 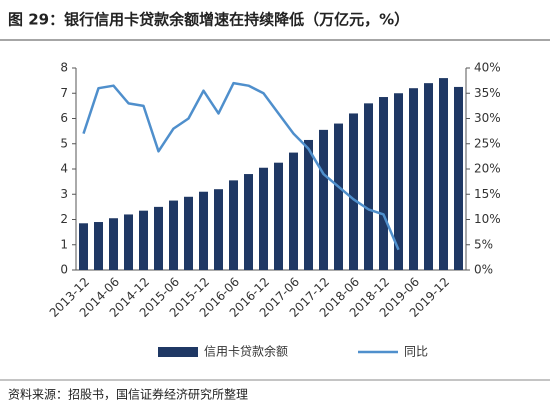 What do you see at coordinates (483, 244) in the screenshot?
I see `y2-tick-label: 5%` at bounding box center [483, 244].